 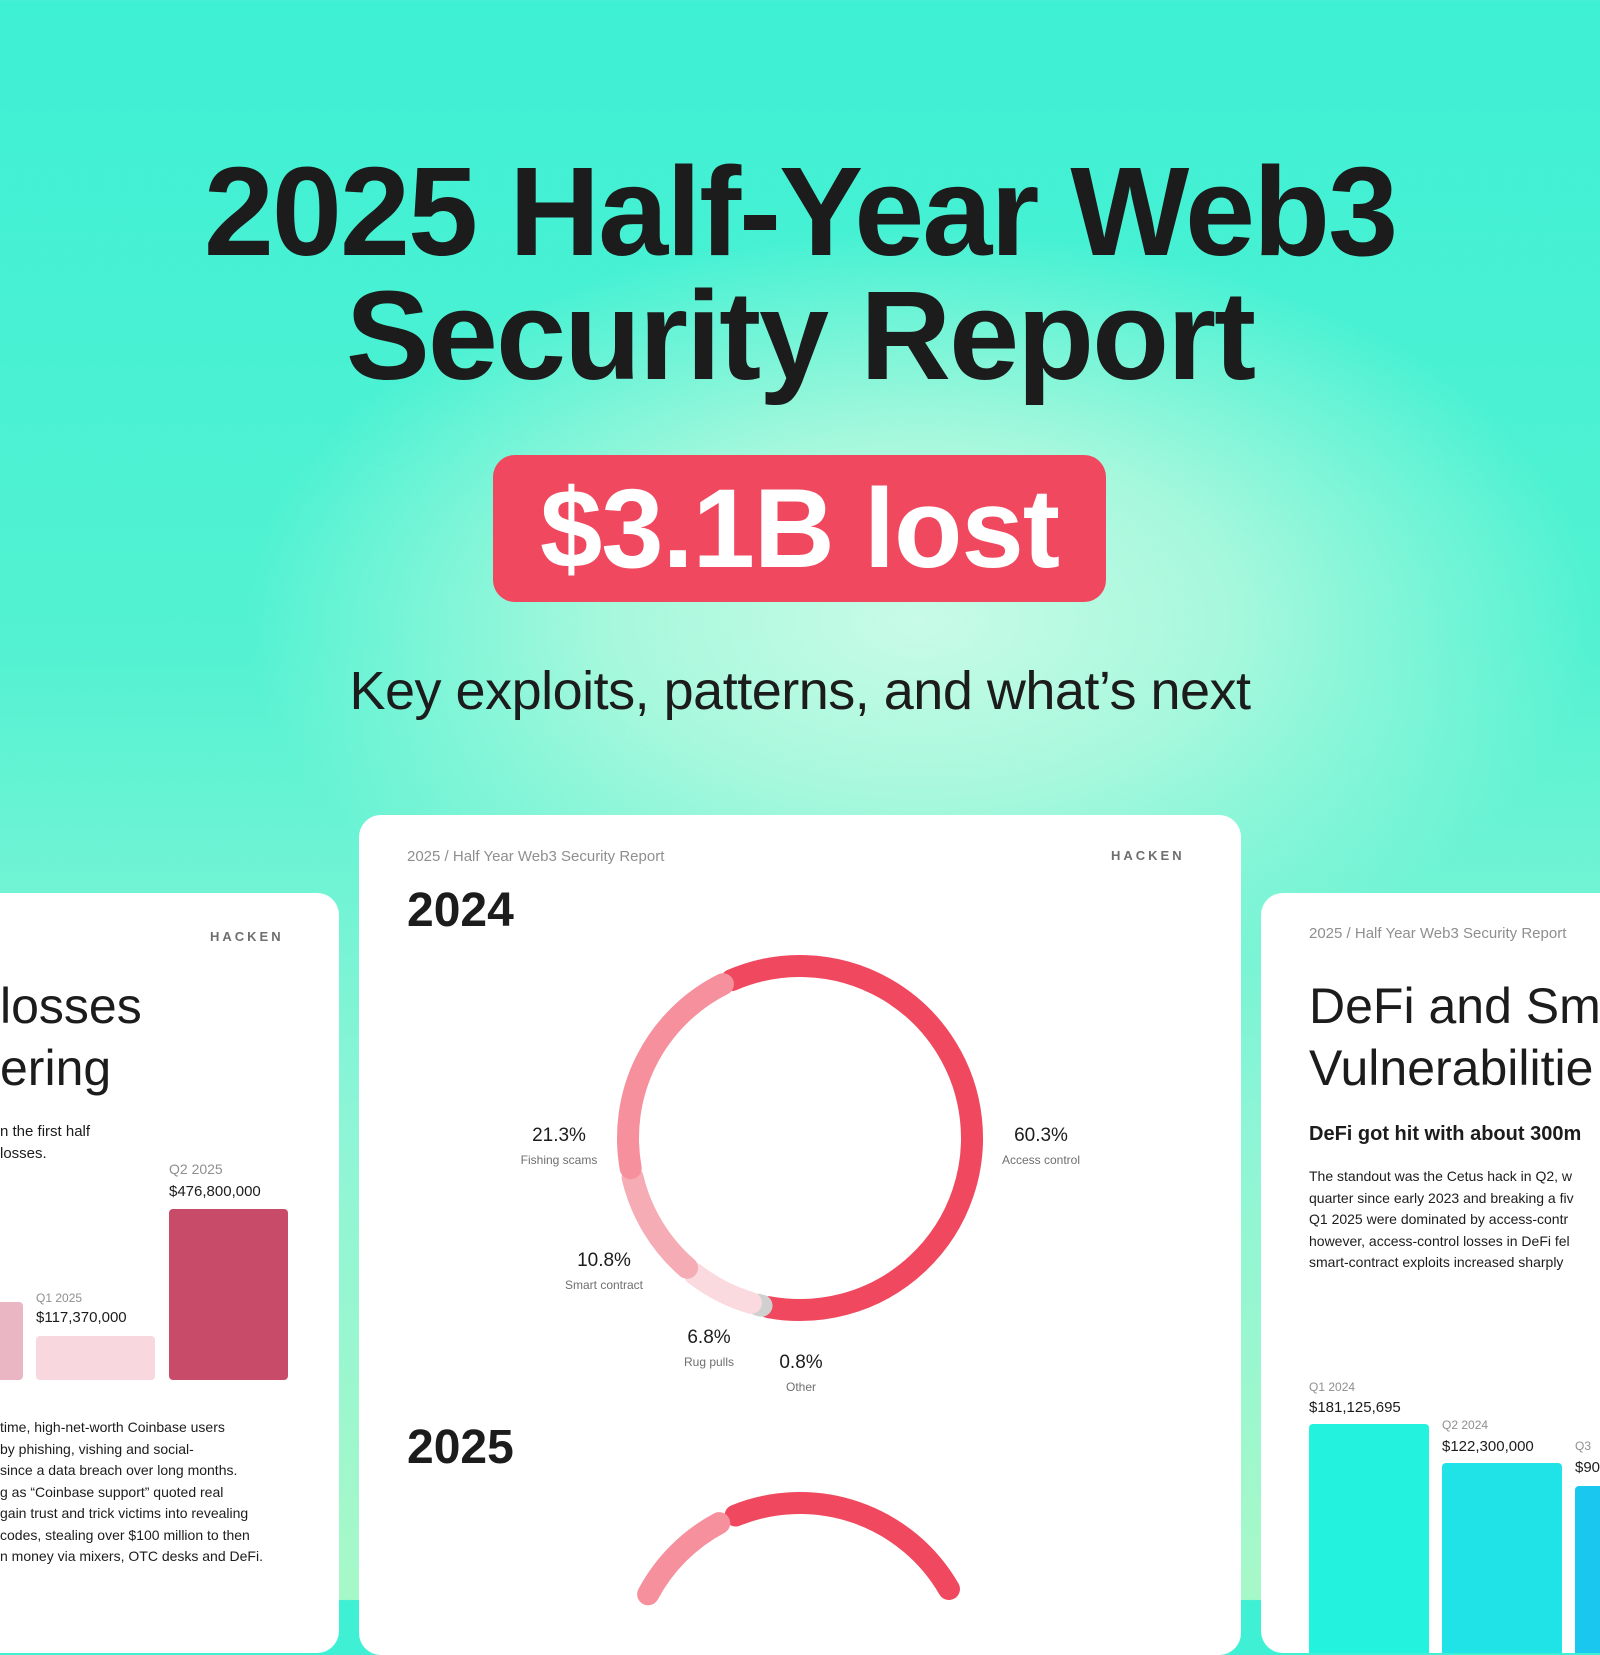 What do you see at coordinates (842, 1546) in the screenshot?
I see `donut-2025-slice-access-control` at bounding box center [842, 1546].